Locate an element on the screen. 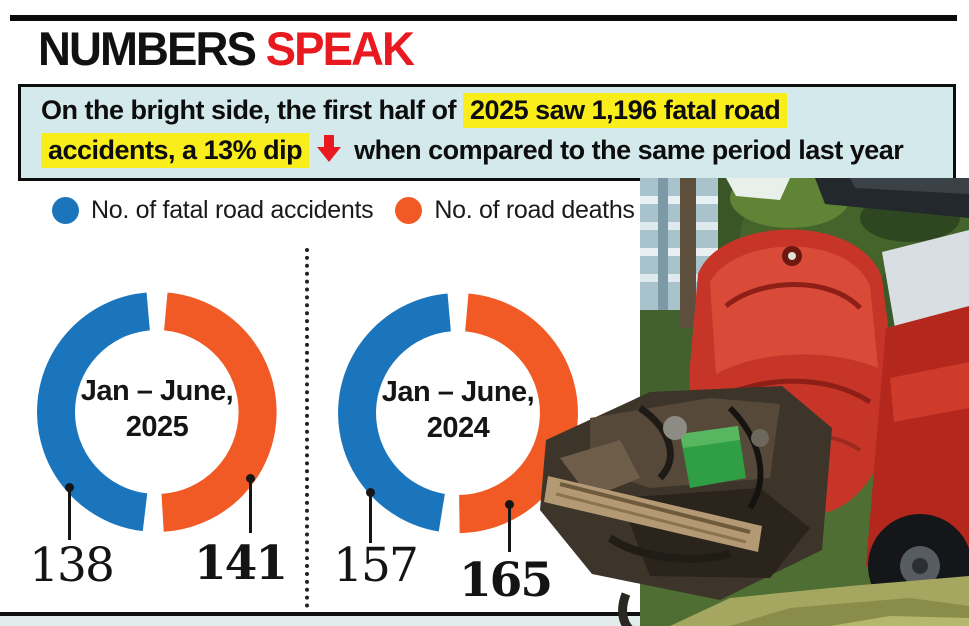 This screenshot has width=969, height=626. down-arrow-icon is located at coordinates (329, 152).